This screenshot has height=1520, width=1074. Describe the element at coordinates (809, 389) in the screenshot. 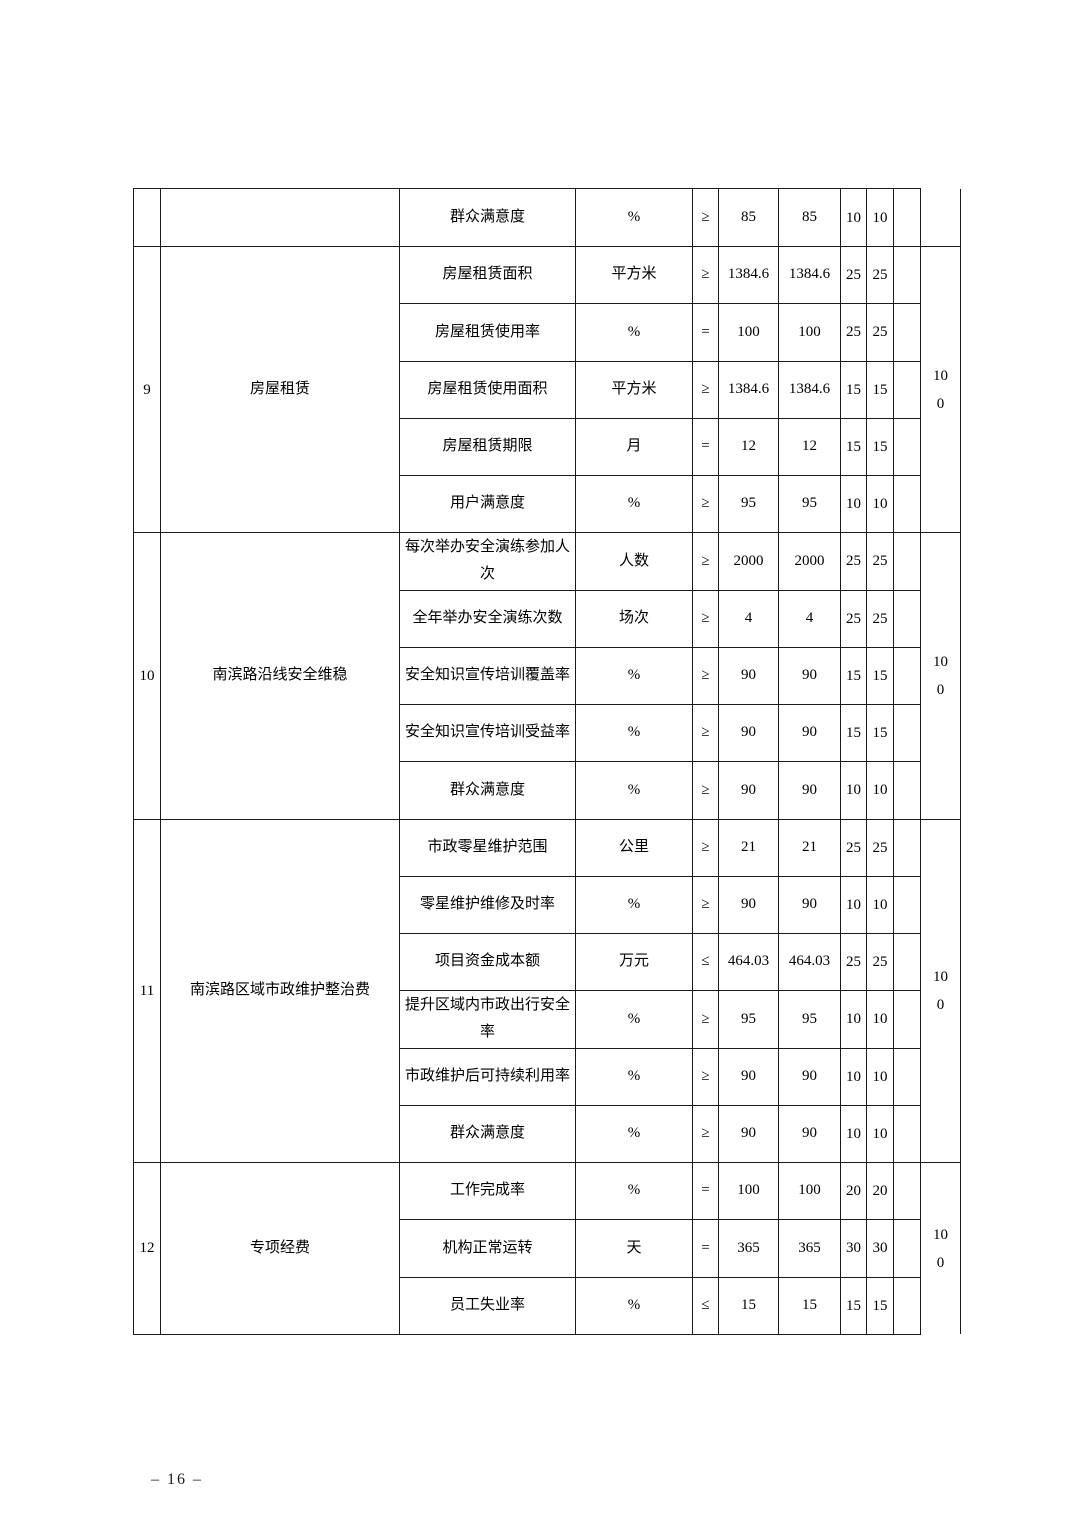

I see `actual-value-cell: 1384.6` at that location.